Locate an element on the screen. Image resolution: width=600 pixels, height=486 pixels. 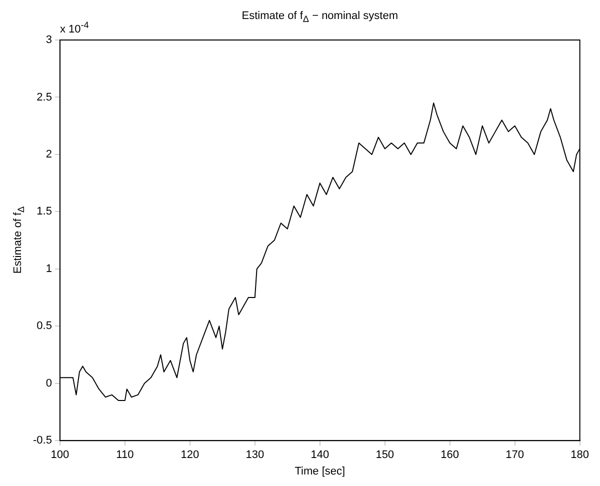
y-tick-label: 3 is located at coordinates (49, 40).